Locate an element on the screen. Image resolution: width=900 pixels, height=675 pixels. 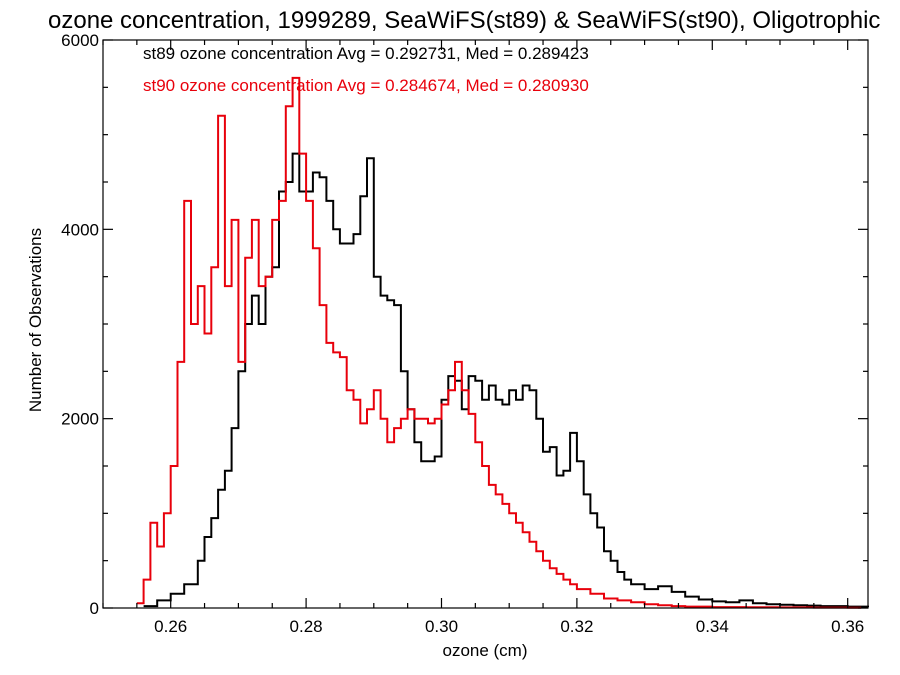
x-tick-label: 0.34 is located at coordinates (712, 626).